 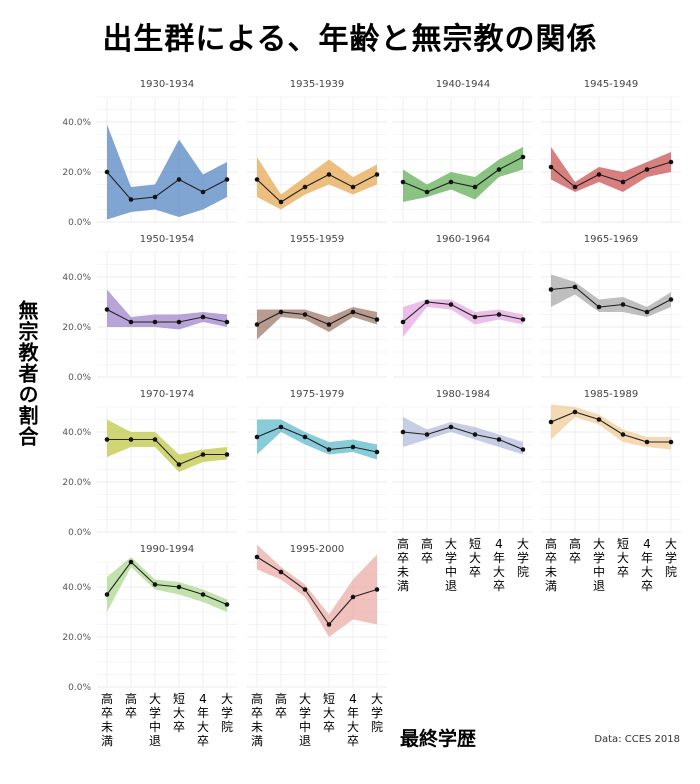 What do you see at coordinates (317, 239) in the screenshot?
I see `facet-title: 1955-1959` at bounding box center [317, 239].